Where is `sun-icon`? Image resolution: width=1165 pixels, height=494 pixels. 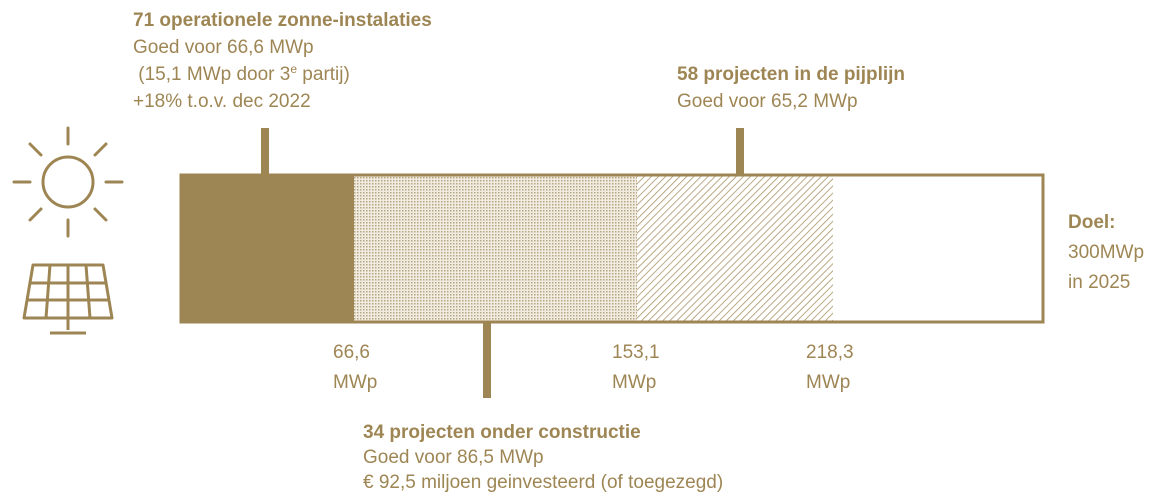 sun-icon is located at coordinates (68, 182).